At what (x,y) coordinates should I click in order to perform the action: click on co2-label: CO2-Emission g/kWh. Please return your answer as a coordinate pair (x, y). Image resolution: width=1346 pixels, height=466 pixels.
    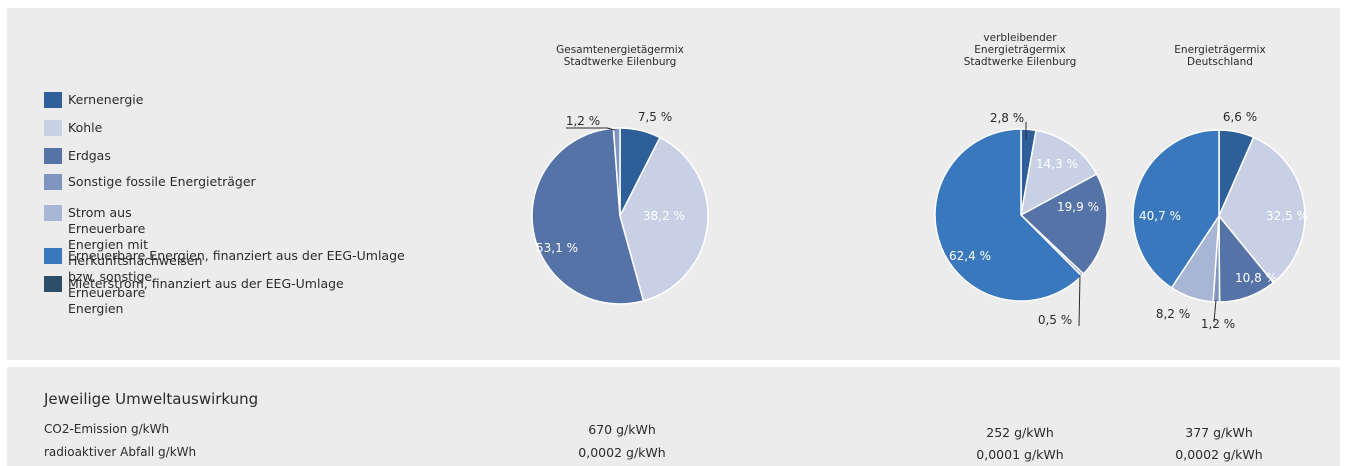
    Looking at the image, I should click on (107, 429).